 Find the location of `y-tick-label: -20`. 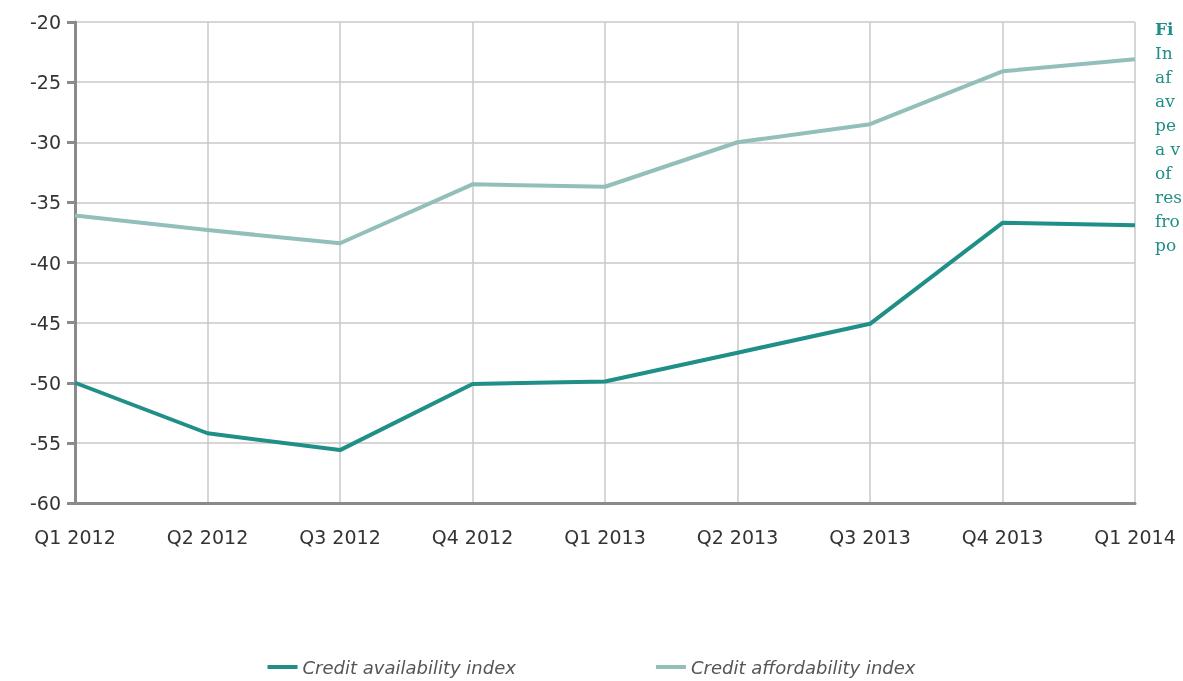

y-tick-label: -20 is located at coordinates (45, 22).